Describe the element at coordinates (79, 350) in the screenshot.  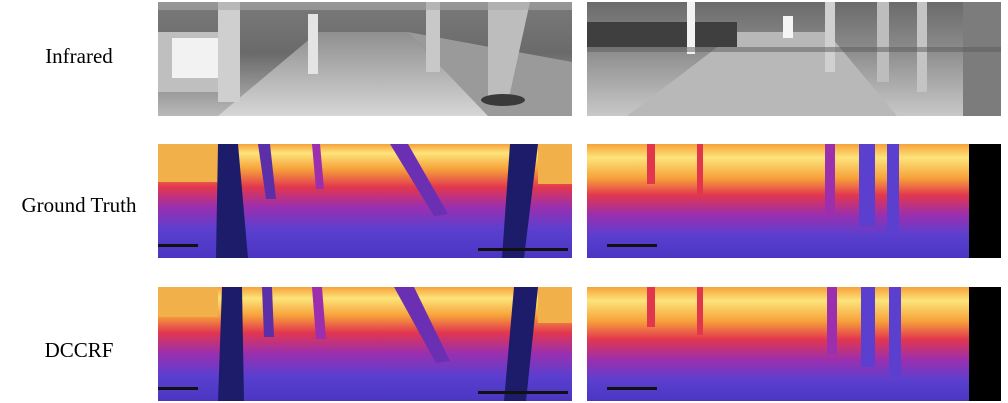
I see `row-label-dccrf: DCCRF` at that location.